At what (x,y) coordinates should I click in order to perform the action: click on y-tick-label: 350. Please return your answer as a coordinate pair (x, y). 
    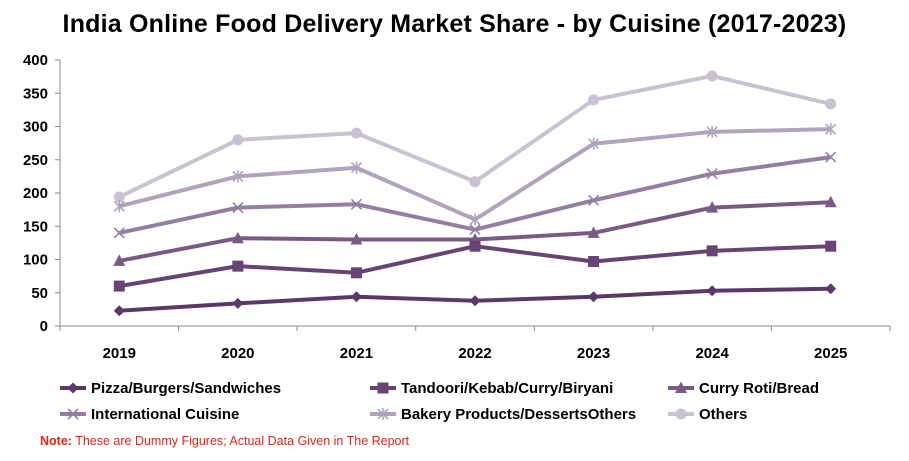
    Looking at the image, I should click on (35, 93).